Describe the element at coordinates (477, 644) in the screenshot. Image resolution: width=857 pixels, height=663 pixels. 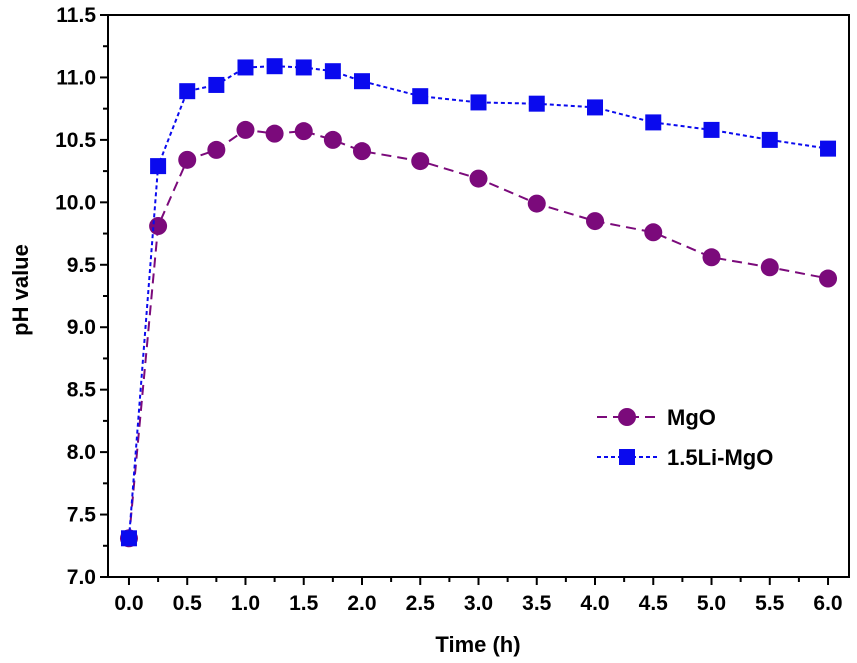
I see `x-axis-title: Time (h)` at that location.